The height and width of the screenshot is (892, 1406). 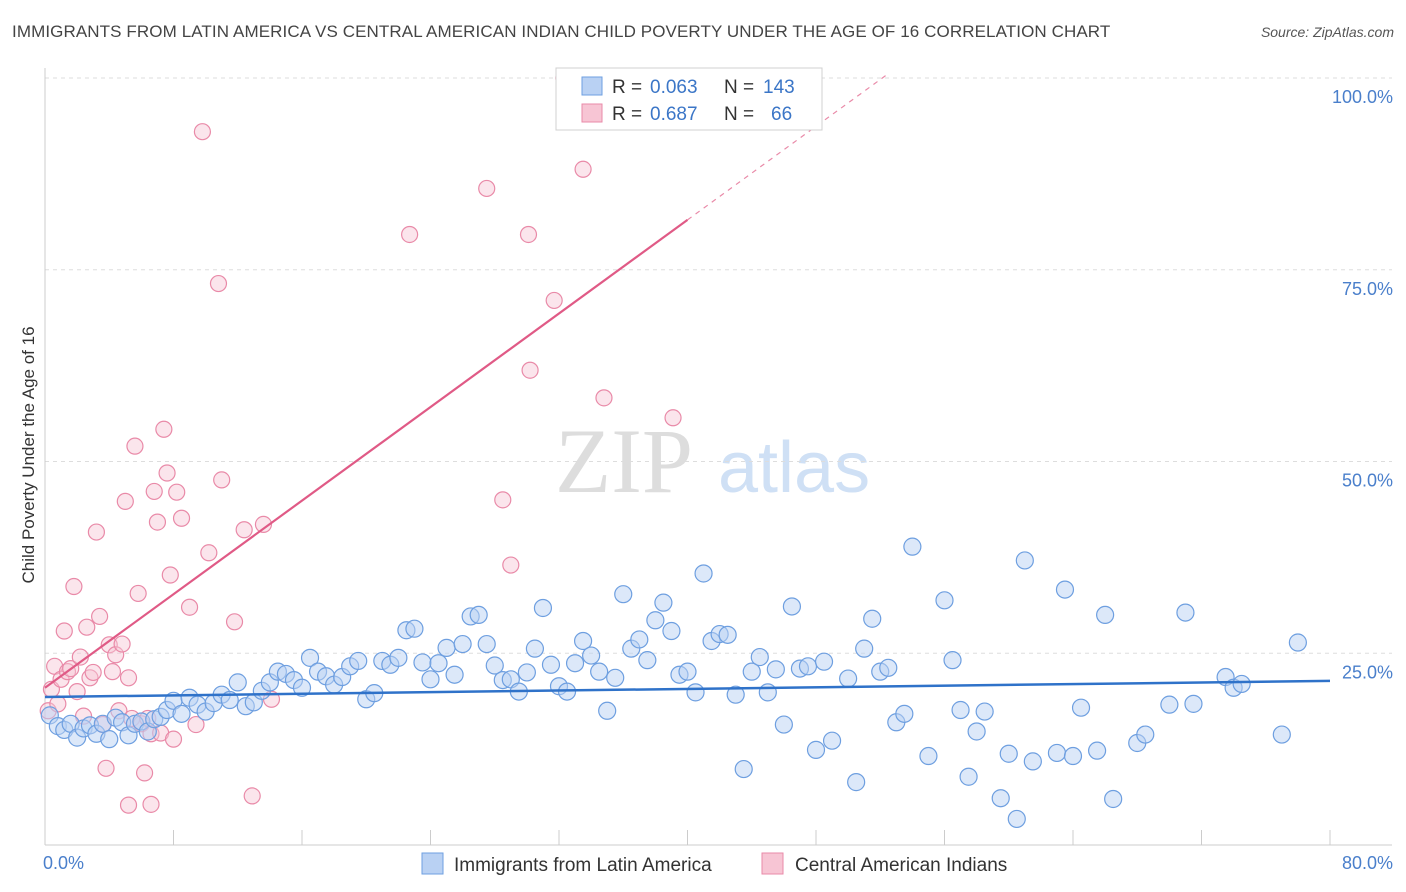 What do you see at coordinates (627, 114) in the screenshot?
I see `legend-r-label-2: R =` at bounding box center [627, 114].